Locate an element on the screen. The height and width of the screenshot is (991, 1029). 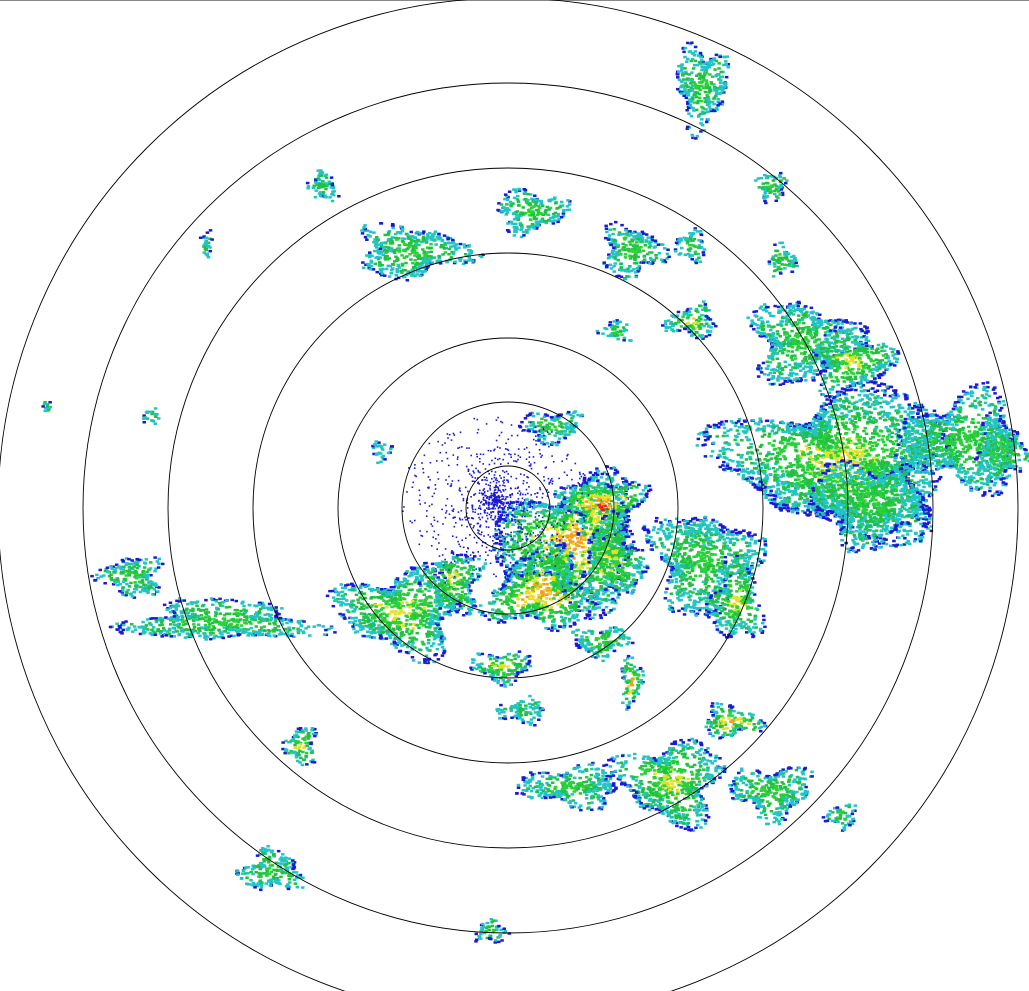
range-ring is located at coordinates (508, 508).